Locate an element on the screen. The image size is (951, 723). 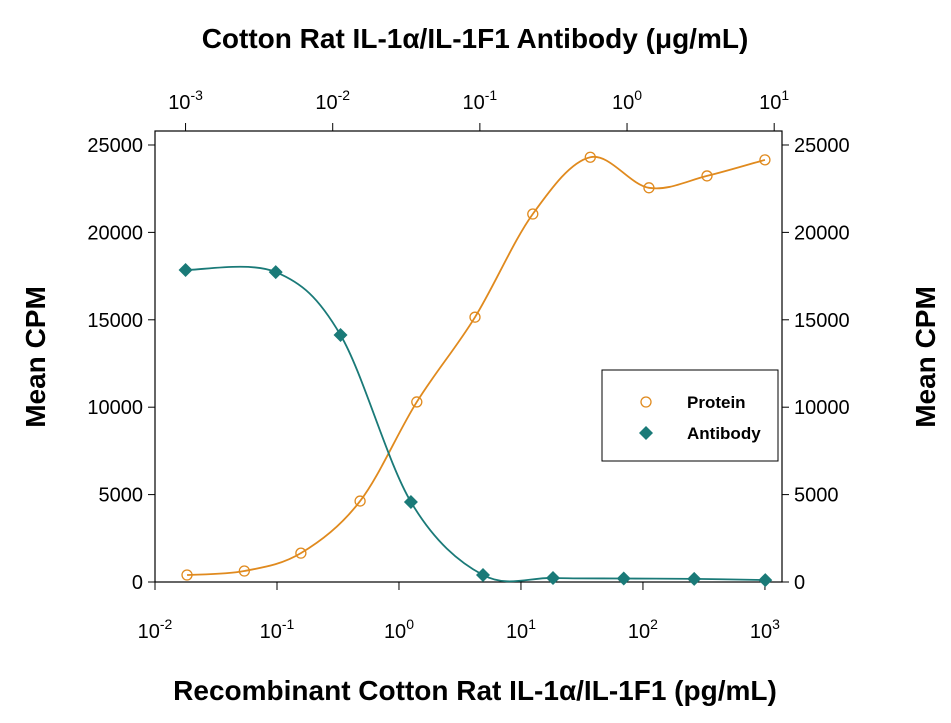
y-tick-label: 0 is located at coordinates (137, 583).